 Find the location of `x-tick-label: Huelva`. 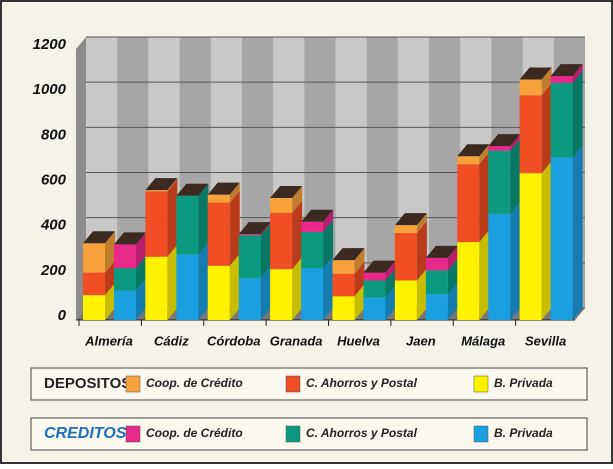

x-tick-label: Huelva is located at coordinates (358, 340).